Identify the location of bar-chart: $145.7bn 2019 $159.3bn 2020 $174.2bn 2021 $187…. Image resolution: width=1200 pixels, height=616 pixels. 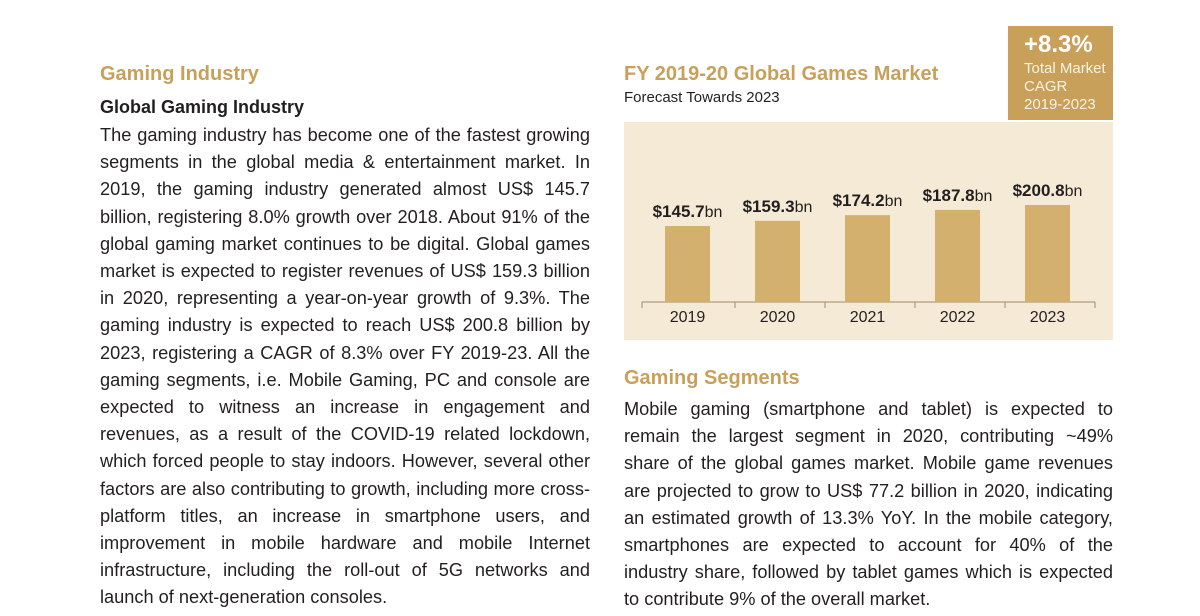
(868, 231).